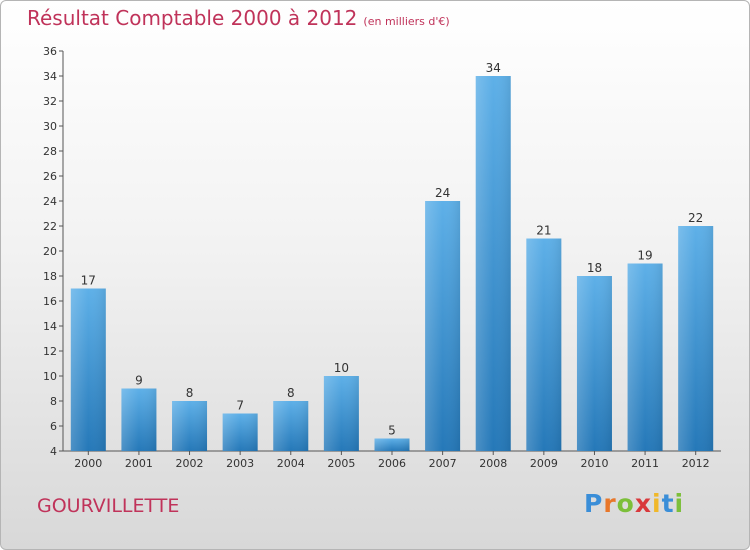 Image resolution: width=750 pixels, height=550 pixels. Describe the element at coordinates (50, 301) in the screenshot. I see `y-tick-label: 16` at that location.